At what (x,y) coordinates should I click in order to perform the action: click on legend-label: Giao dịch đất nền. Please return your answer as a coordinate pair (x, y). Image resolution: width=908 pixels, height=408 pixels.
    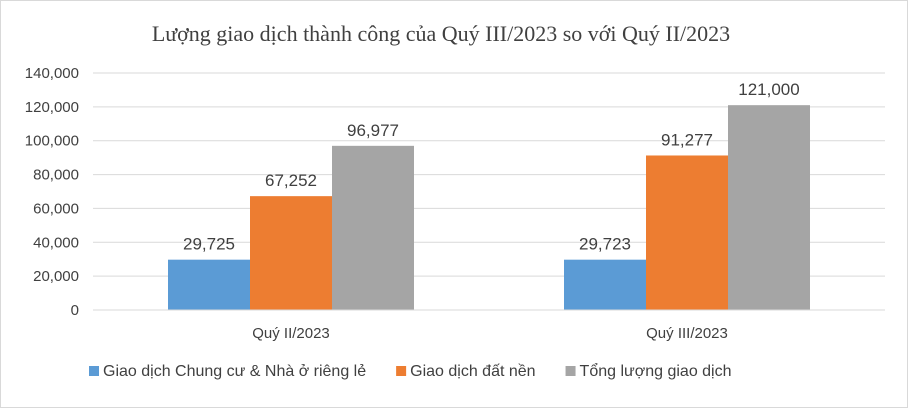
    Looking at the image, I should click on (472, 371).